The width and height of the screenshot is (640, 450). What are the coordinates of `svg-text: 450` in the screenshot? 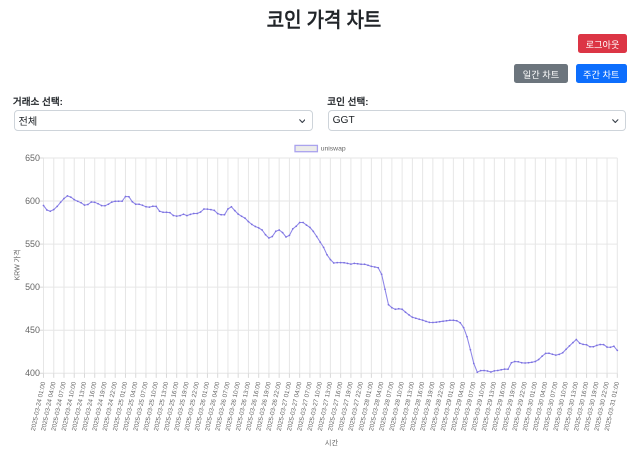 It's located at (32, 330).